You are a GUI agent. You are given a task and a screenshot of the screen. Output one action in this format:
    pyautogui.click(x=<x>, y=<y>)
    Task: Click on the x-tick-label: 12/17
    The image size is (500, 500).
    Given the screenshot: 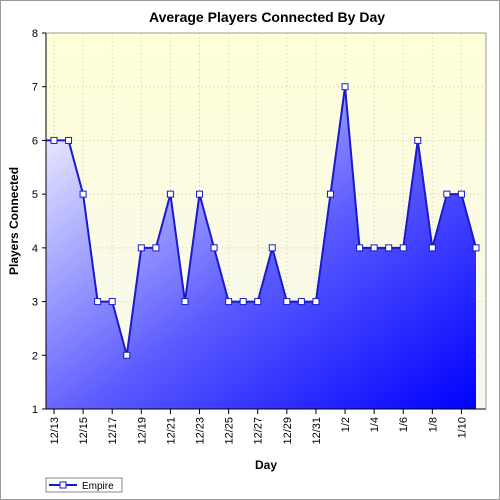 What is the action you would take?
    pyautogui.click(x=113, y=431)
    